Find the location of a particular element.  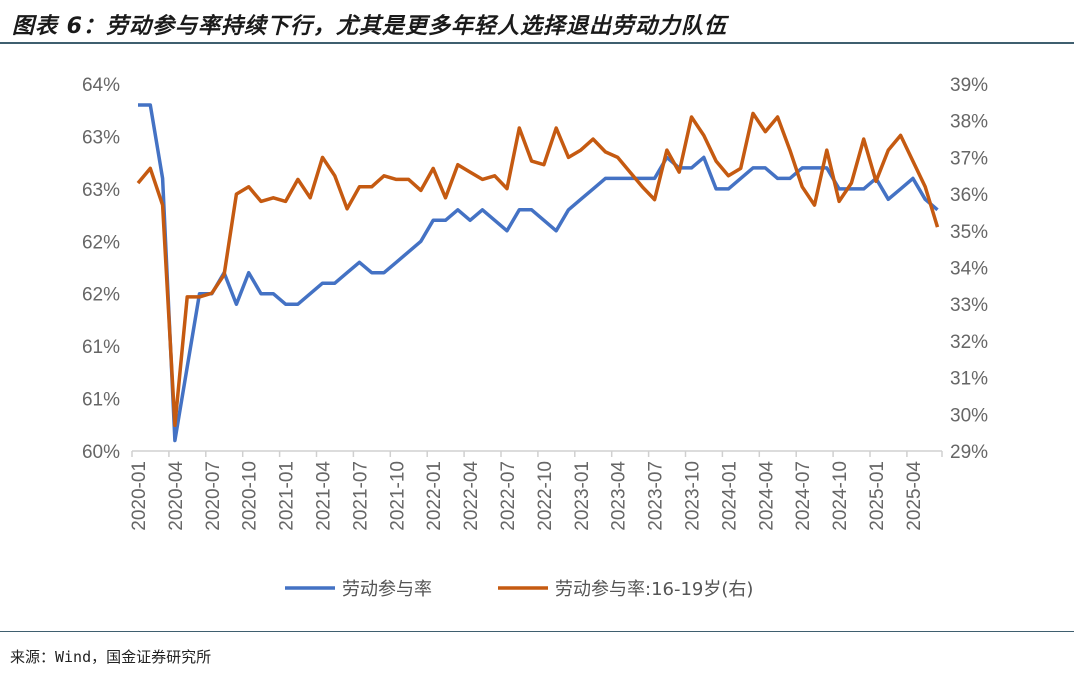

x-tick-label: 2020-10 is located at coordinates (250, 496).